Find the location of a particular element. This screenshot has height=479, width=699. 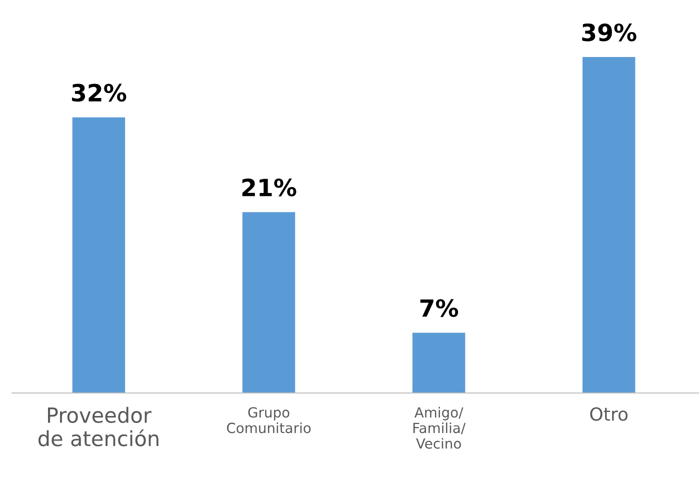

x-tick-label: Amigo/ Familia/ Vecino is located at coordinates (439, 427).